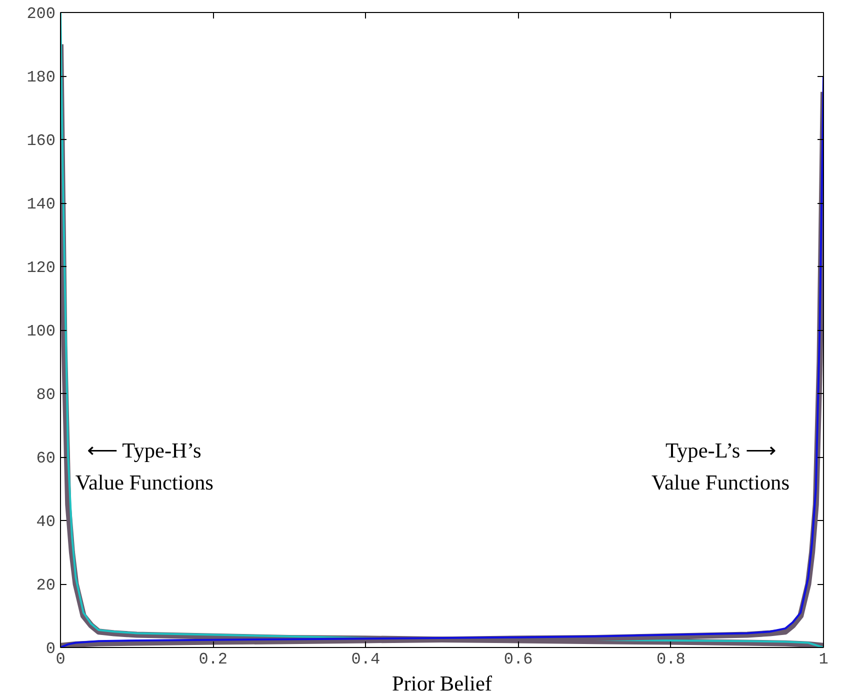 This screenshot has height=698, width=843. What do you see at coordinates (671, 659) in the screenshot?
I see `x-tick-label: 0.8` at bounding box center [671, 659].